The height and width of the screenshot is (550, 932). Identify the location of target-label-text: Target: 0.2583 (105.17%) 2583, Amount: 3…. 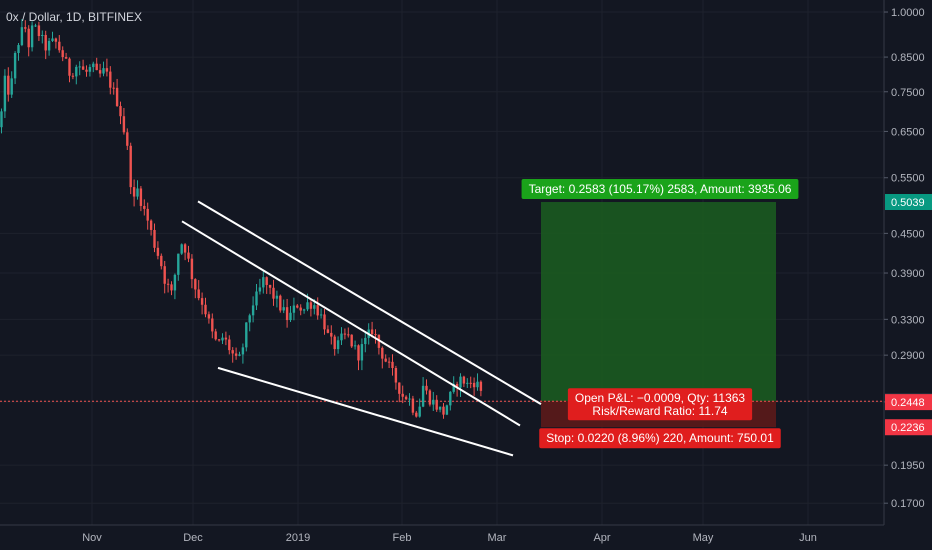
(660, 189).